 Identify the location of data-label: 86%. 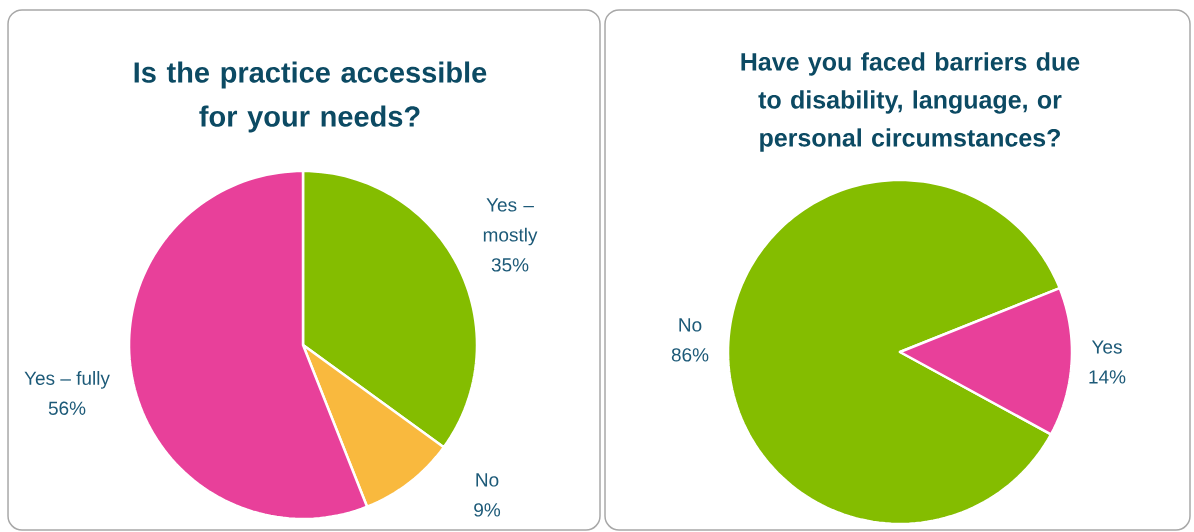
(690, 355).